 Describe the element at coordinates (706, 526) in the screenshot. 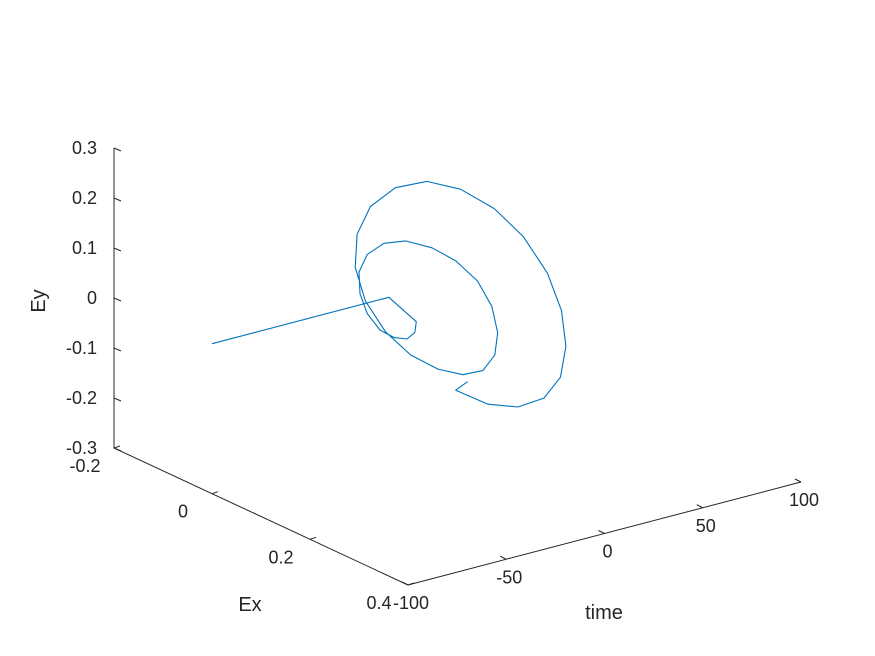

I see `time-tick-label: 50` at that location.